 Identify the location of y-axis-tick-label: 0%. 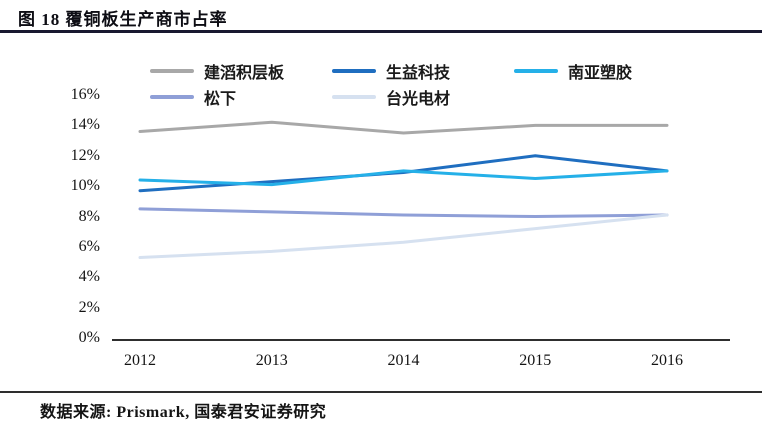
(89, 337).